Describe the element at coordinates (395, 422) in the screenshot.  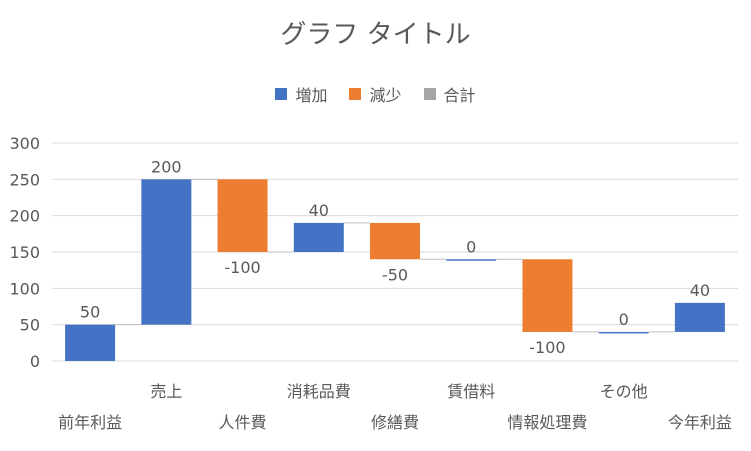
I see `x-tick-label: 修繕費` at that location.